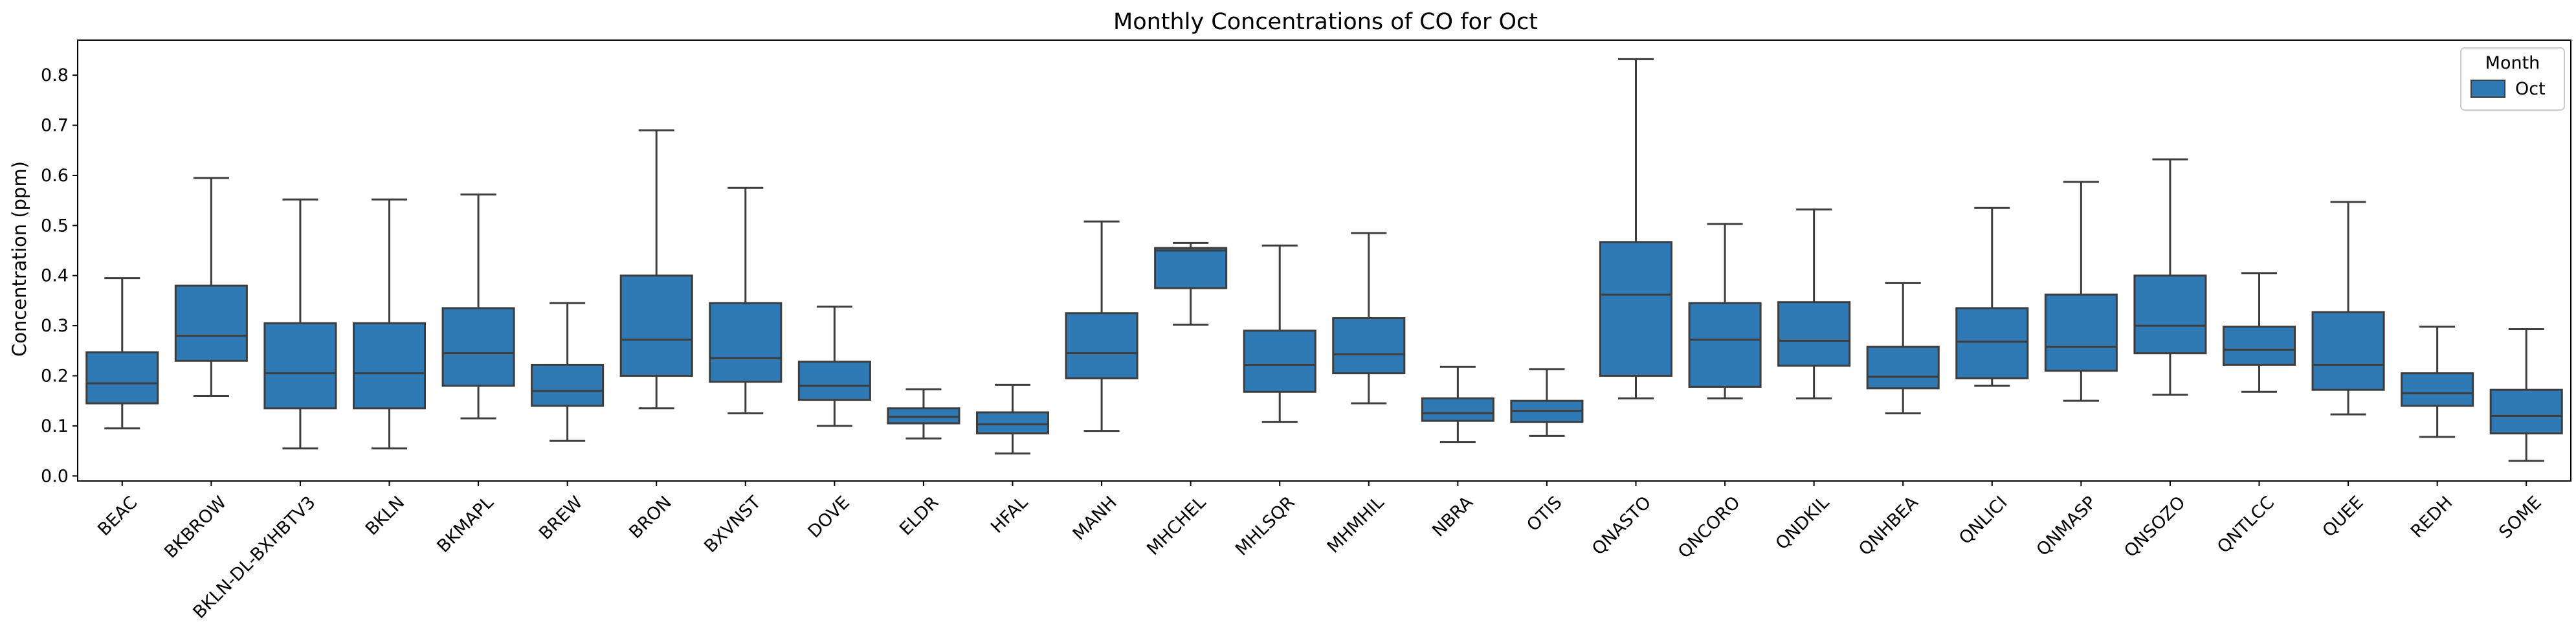 Image resolution: width=2576 pixels, height=637 pixels. What do you see at coordinates (829, 517) in the screenshot?
I see `x-tick-label: DOVE` at bounding box center [829, 517].